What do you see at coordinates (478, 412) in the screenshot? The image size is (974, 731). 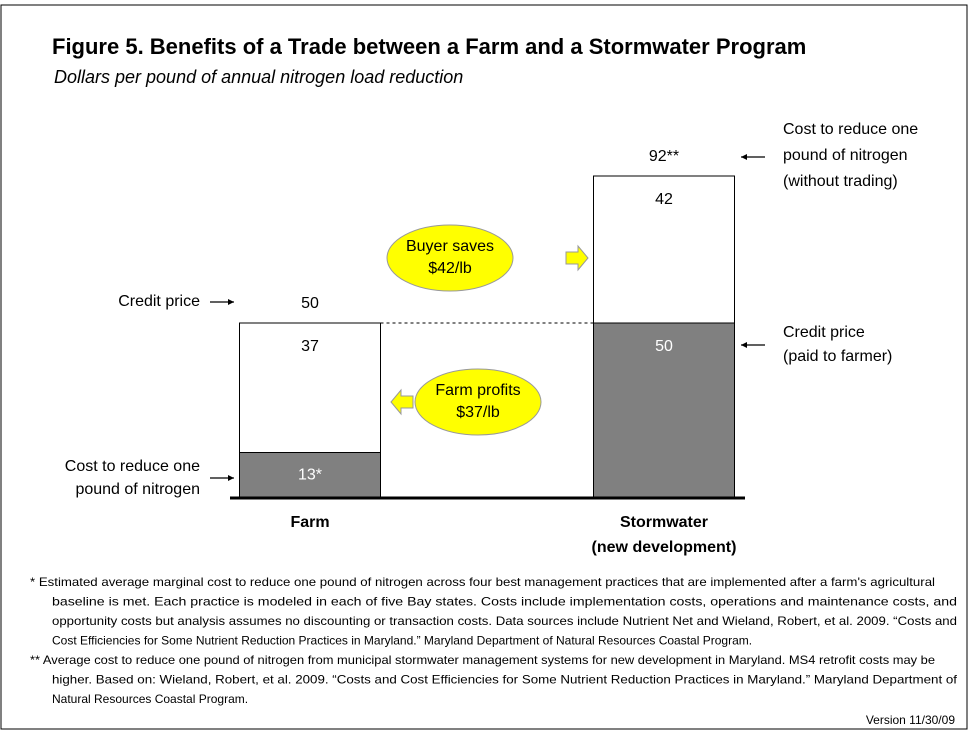 I see `annotation: $37/lb` at bounding box center [478, 412].